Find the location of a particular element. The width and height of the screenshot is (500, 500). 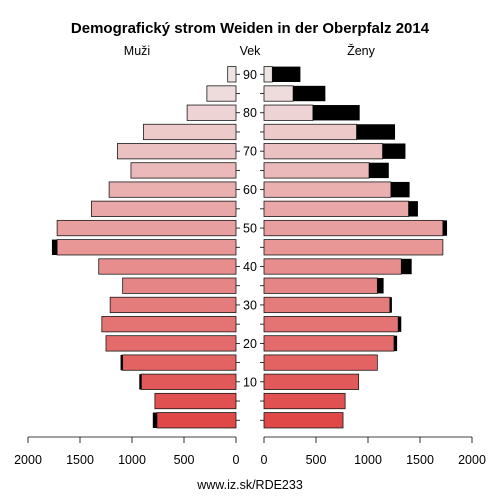

male-x-tick-label: 2000 is located at coordinates (28, 460).